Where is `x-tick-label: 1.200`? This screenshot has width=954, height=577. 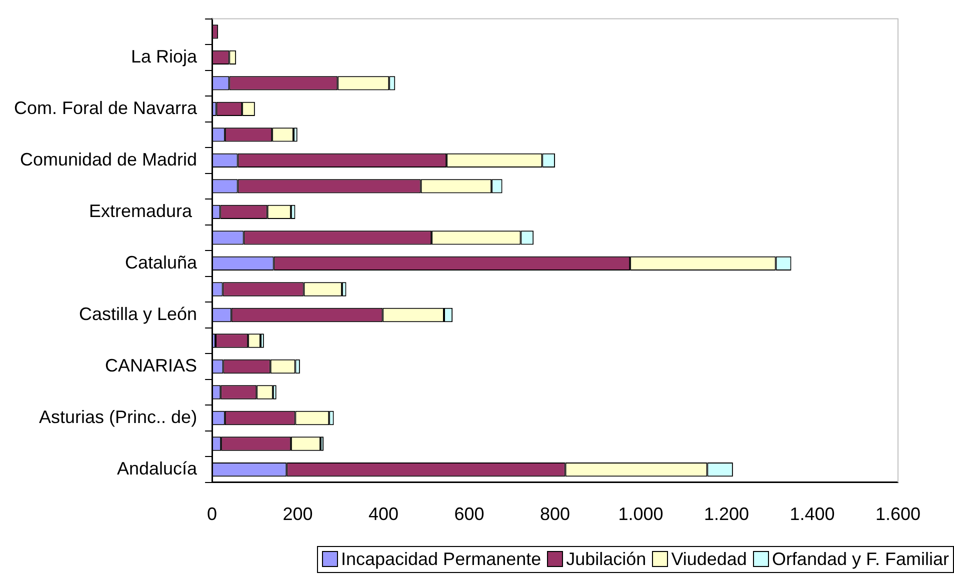 x-tick-label: 1.200 is located at coordinates (727, 514).